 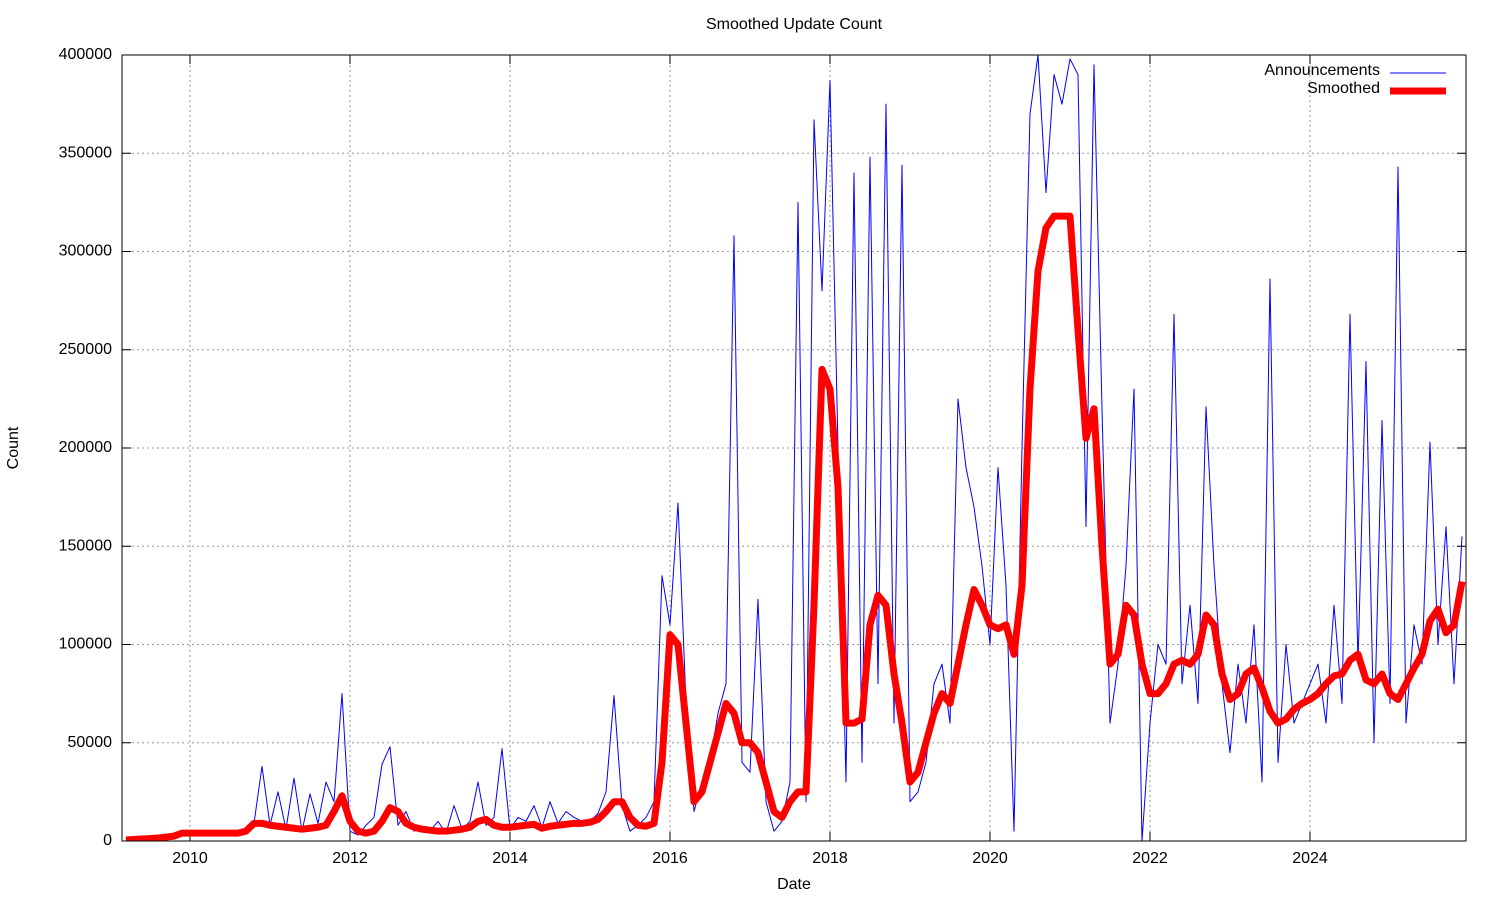 What do you see at coordinates (1343, 88) in the screenshot?
I see `legend-label: Smoothed` at bounding box center [1343, 88].